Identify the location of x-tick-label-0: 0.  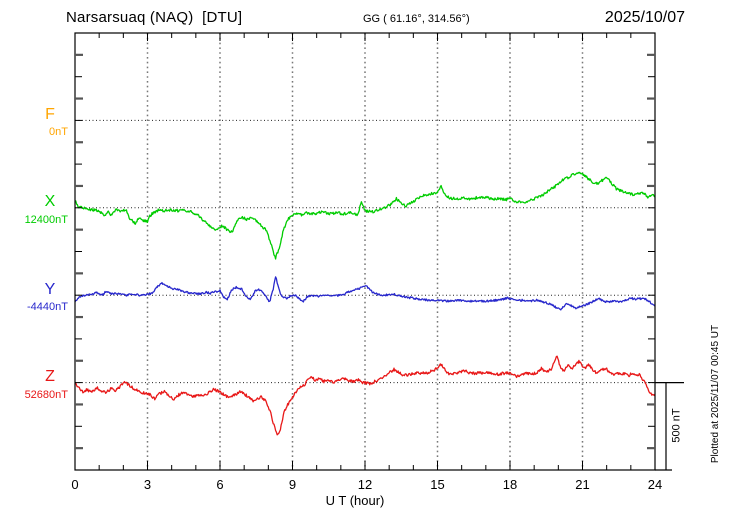
(75, 484).